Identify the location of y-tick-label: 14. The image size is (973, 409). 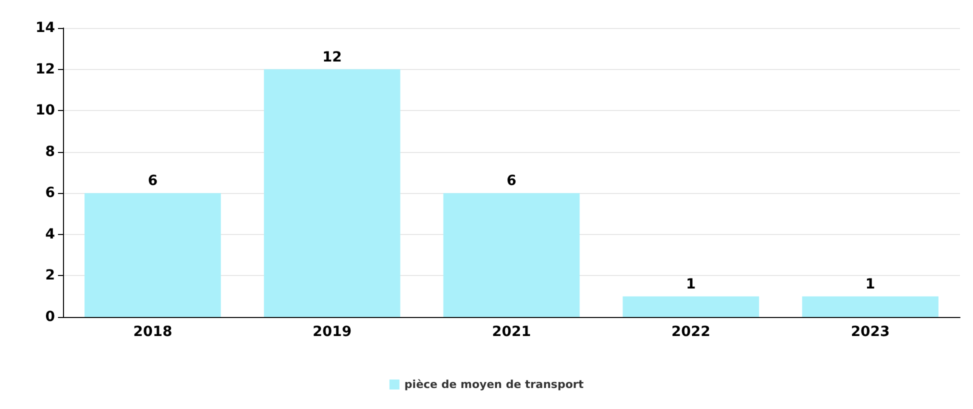
(46, 28).